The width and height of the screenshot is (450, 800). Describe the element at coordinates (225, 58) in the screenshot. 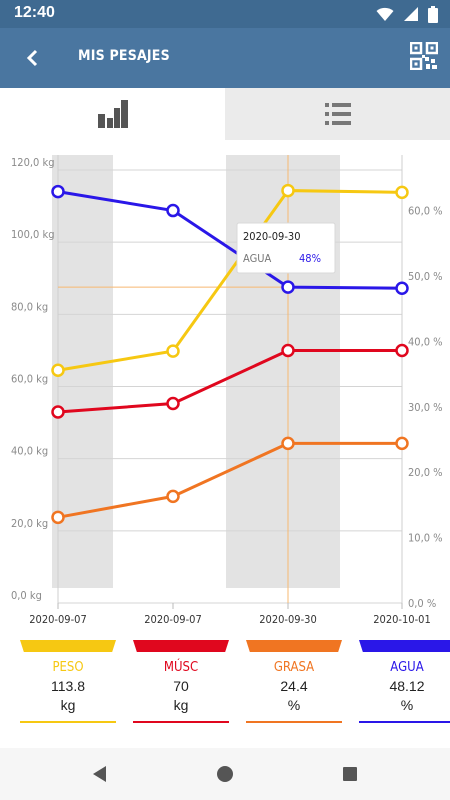

I see `app-bar: MIS PESAJES` at that location.